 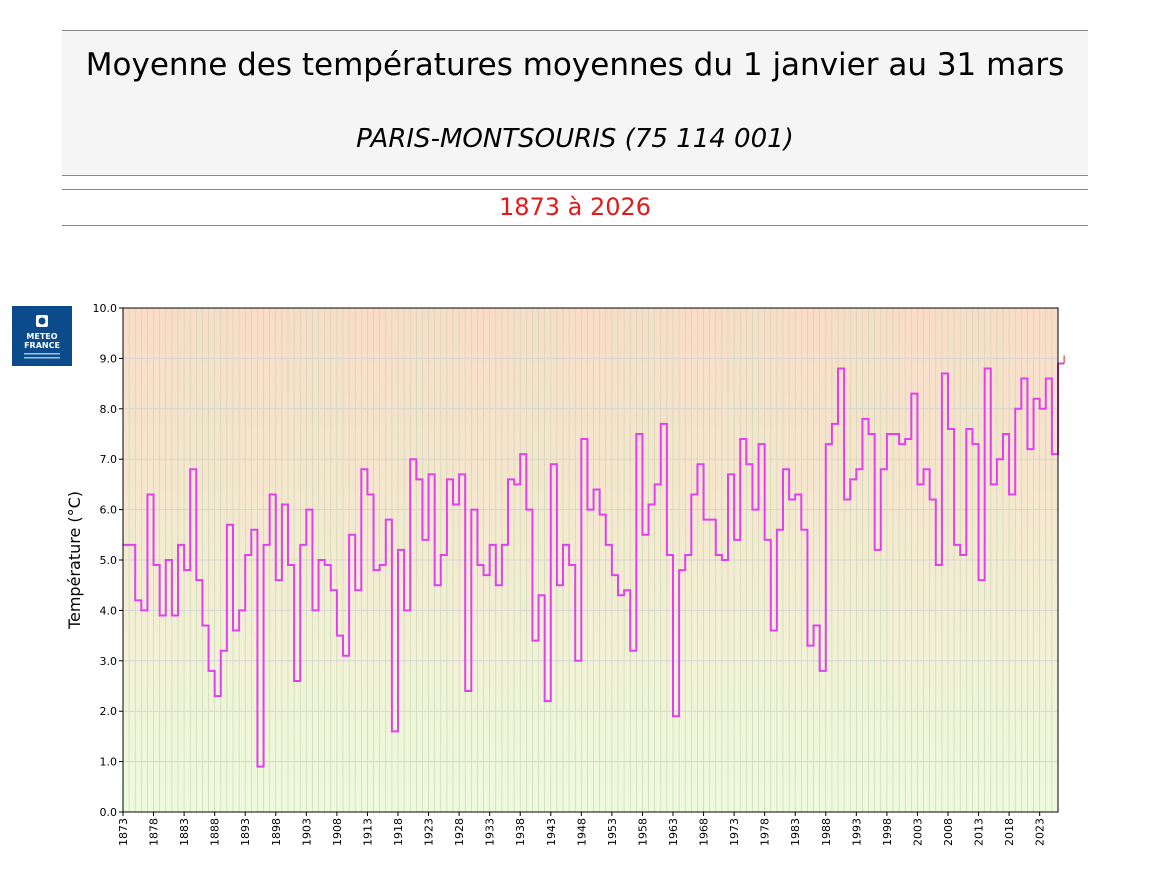 I want to click on x-tick-label: 1993, so click(x=856, y=832).